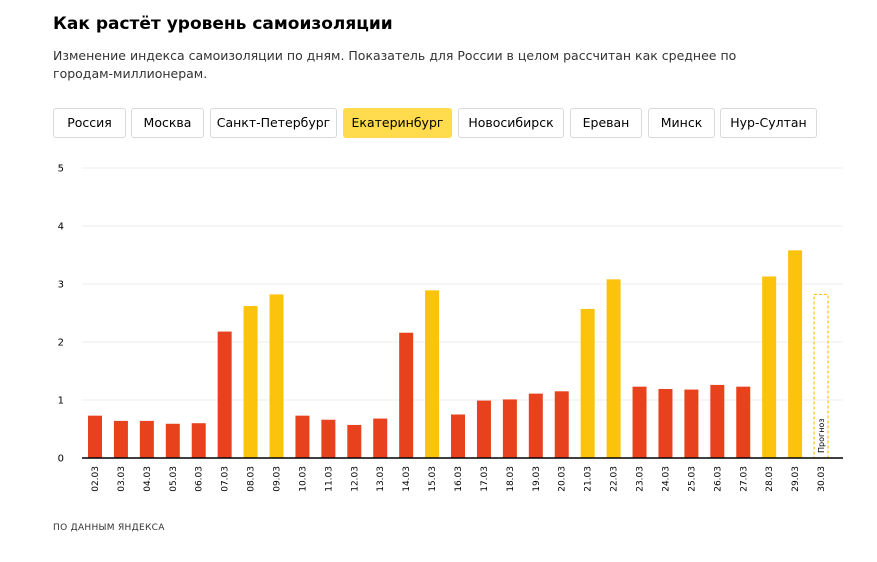  What do you see at coordinates (61, 169) in the screenshot?
I see `y-tick-label: 5` at bounding box center [61, 169].